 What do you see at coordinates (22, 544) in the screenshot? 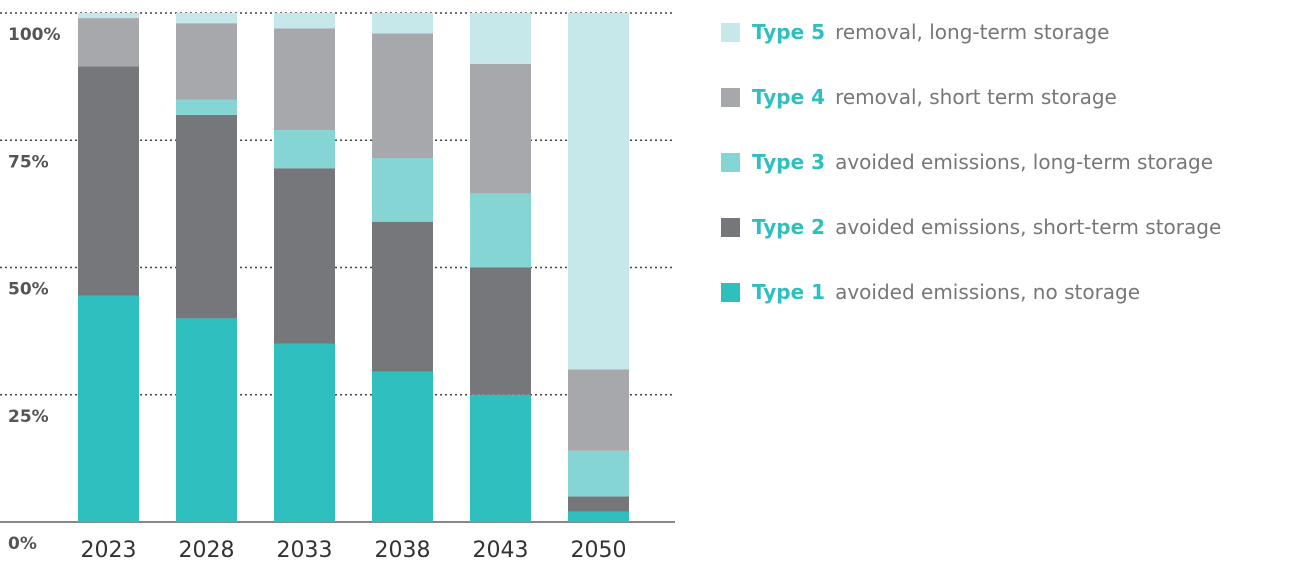
I see `y-tick-label: 0%` at bounding box center [22, 544].